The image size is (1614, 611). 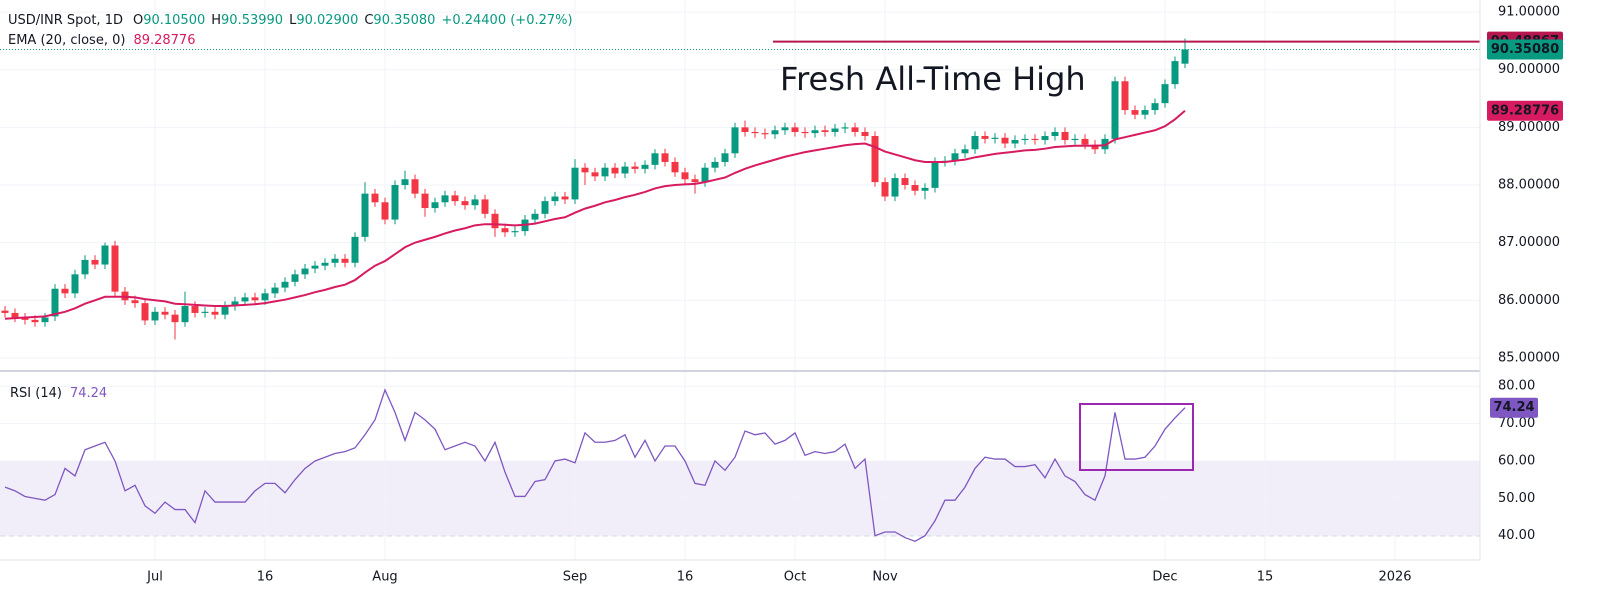 I want to click on x-tick-label: Aug, so click(x=384, y=577).